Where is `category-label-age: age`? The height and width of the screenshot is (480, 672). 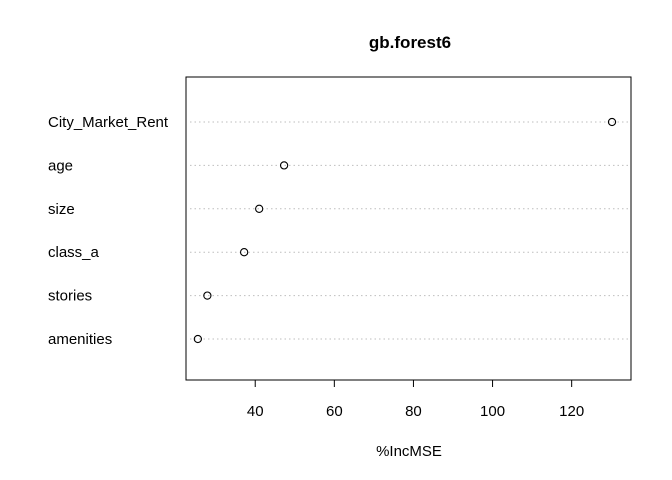
category-label-age: age is located at coordinates (60, 165).